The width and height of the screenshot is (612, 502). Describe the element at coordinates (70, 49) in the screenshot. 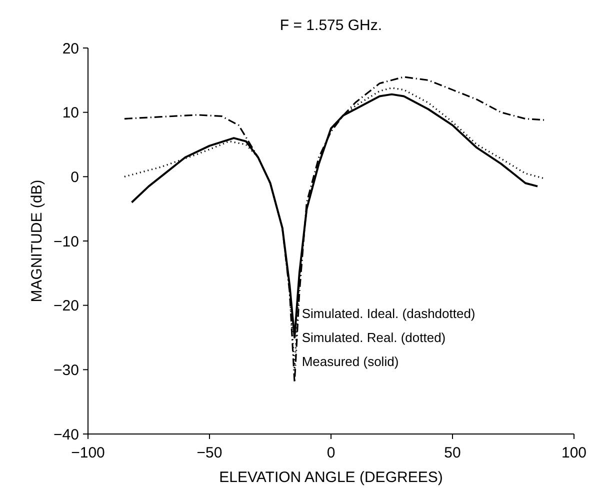

I see `y-tick-label: 20` at that location.